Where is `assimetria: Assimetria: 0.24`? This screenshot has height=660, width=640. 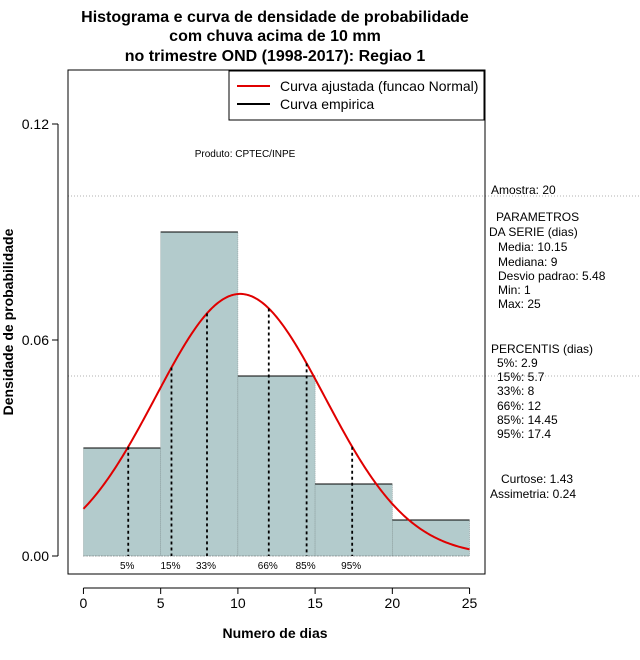 assimetria: Assimetria: 0.24 is located at coordinates (533, 494).